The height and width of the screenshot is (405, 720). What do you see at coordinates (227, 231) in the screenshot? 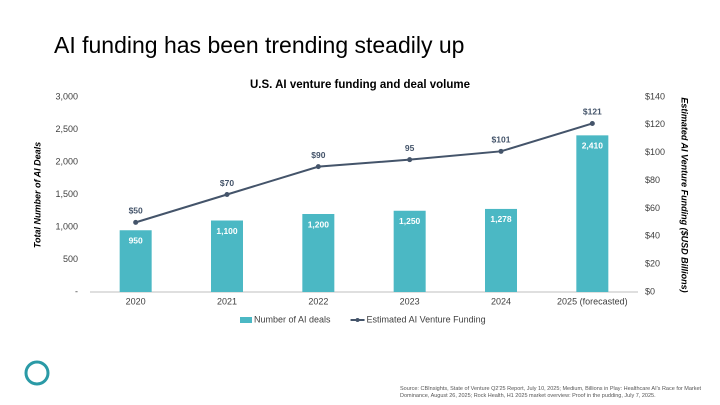
I see `bar-value-label: 1,100` at bounding box center [227, 231].